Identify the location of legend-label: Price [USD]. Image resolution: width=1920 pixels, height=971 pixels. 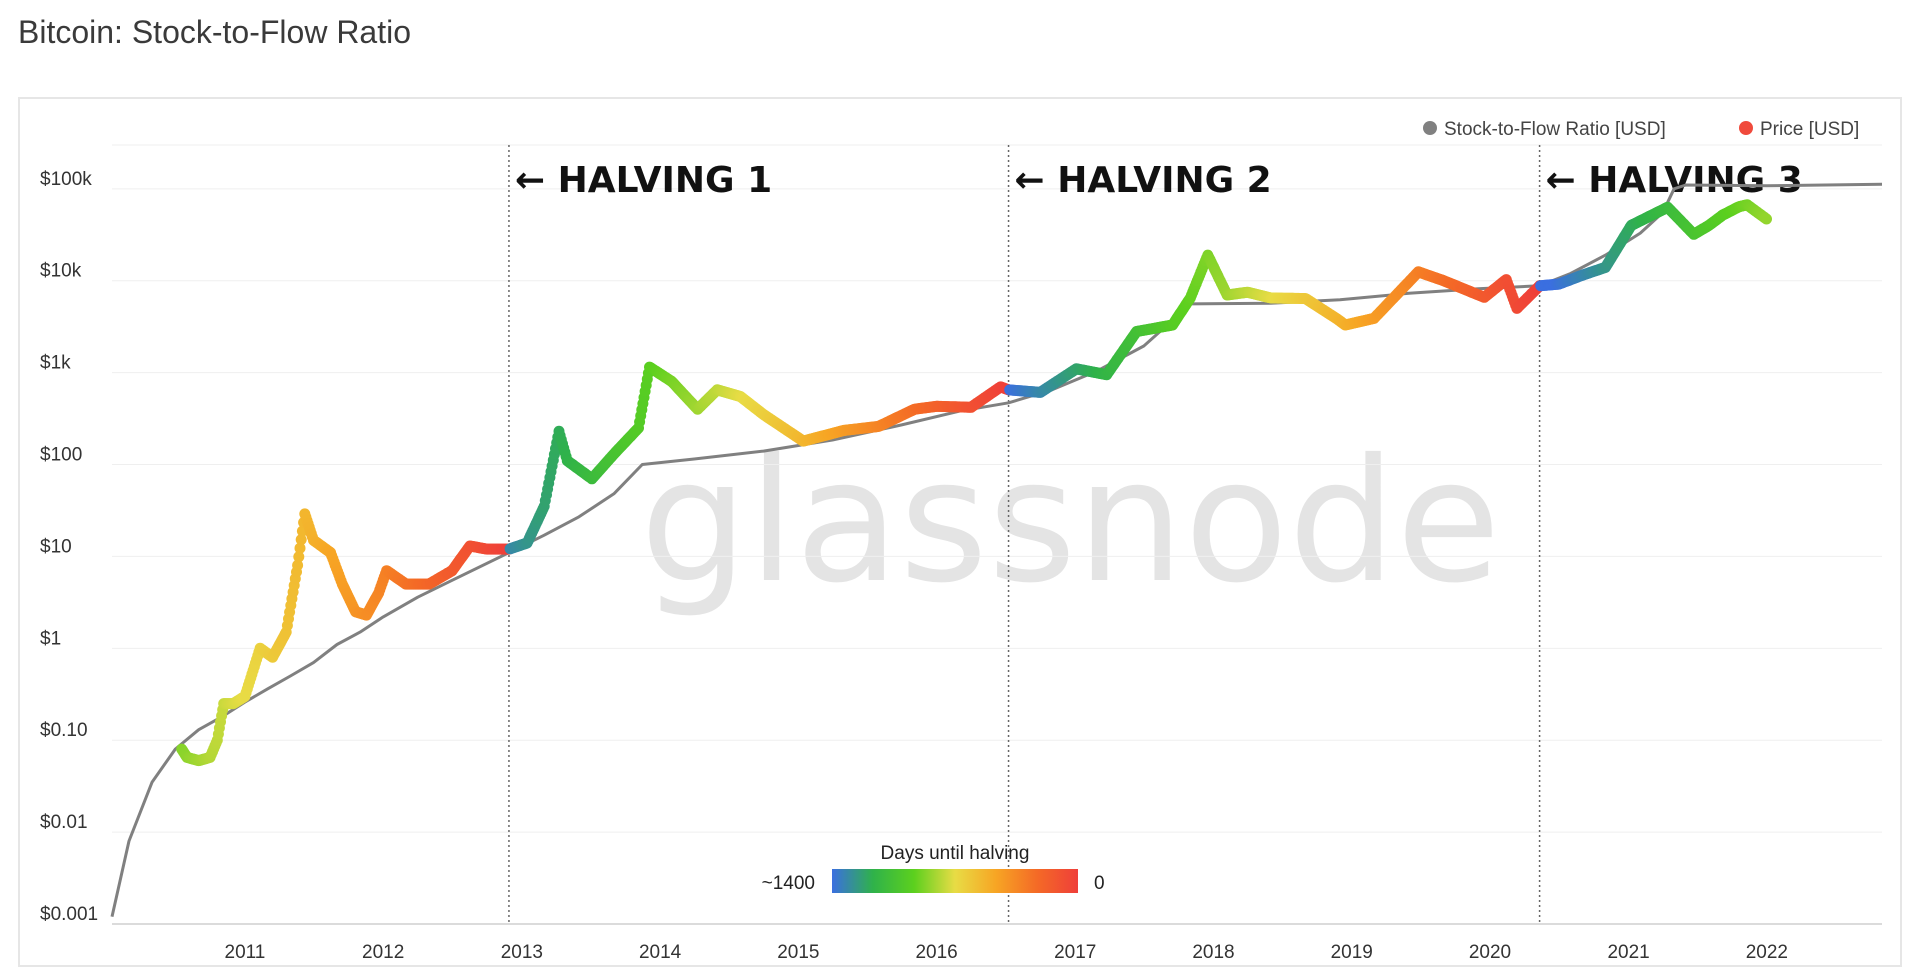
(1809, 129).